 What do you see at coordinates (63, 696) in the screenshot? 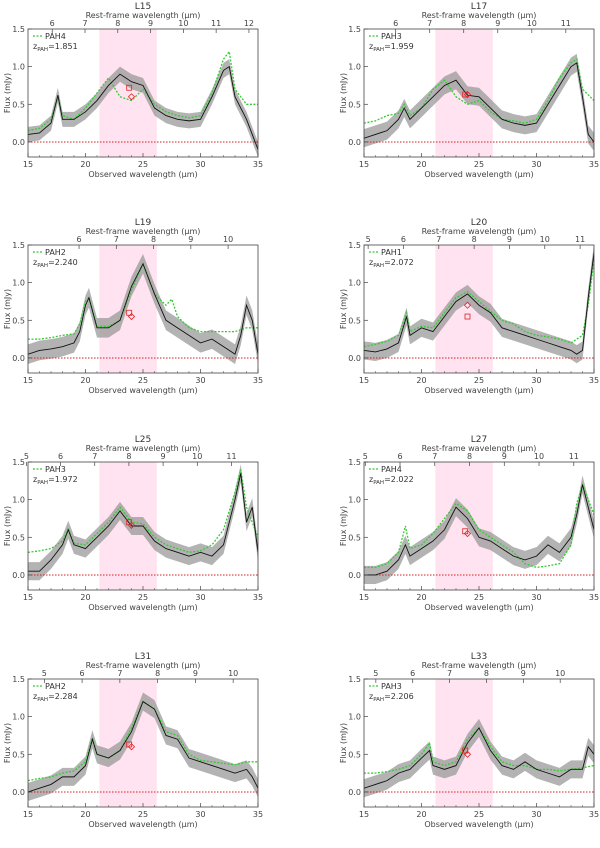
I see `legend-z-value: =2.284` at bounding box center [63, 696].